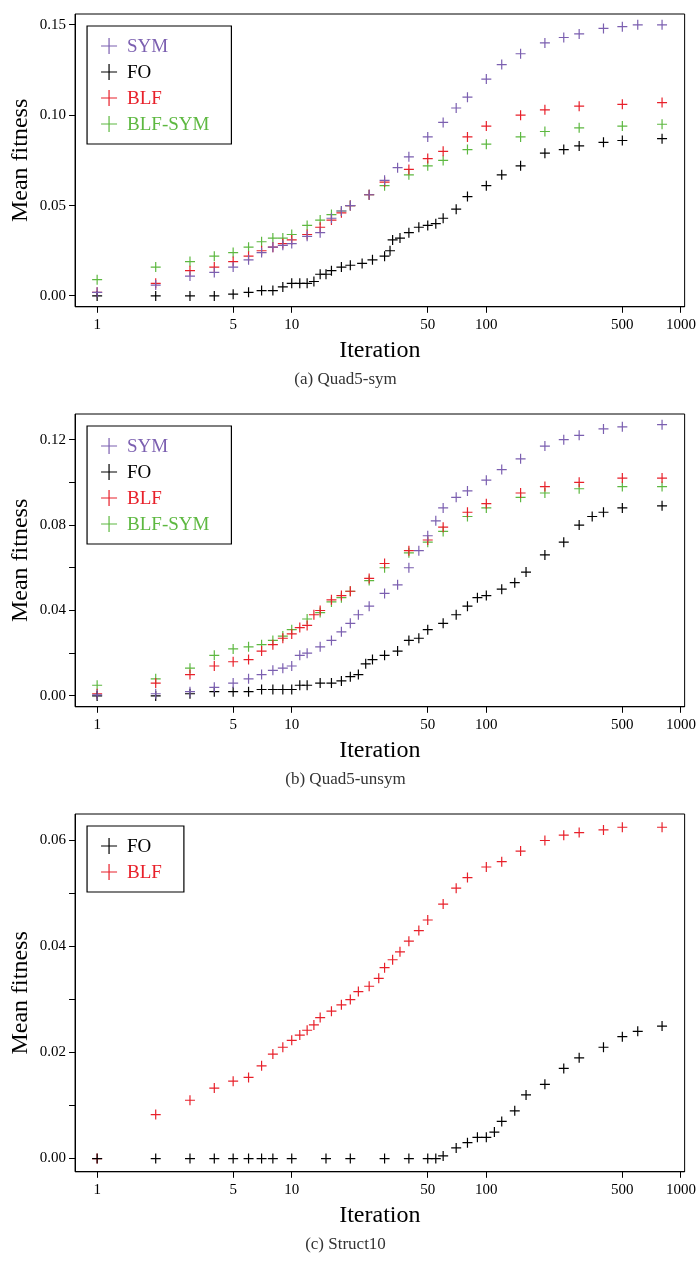 The width and height of the screenshot is (699, 1275). What do you see at coordinates (53, 839) in the screenshot?
I see `y-tick-label: 0.06` at bounding box center [53, 839].